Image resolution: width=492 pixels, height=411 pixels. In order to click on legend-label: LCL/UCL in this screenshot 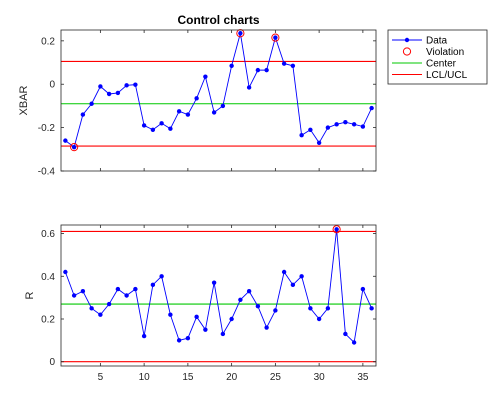, I will do `click(447, 75)`.